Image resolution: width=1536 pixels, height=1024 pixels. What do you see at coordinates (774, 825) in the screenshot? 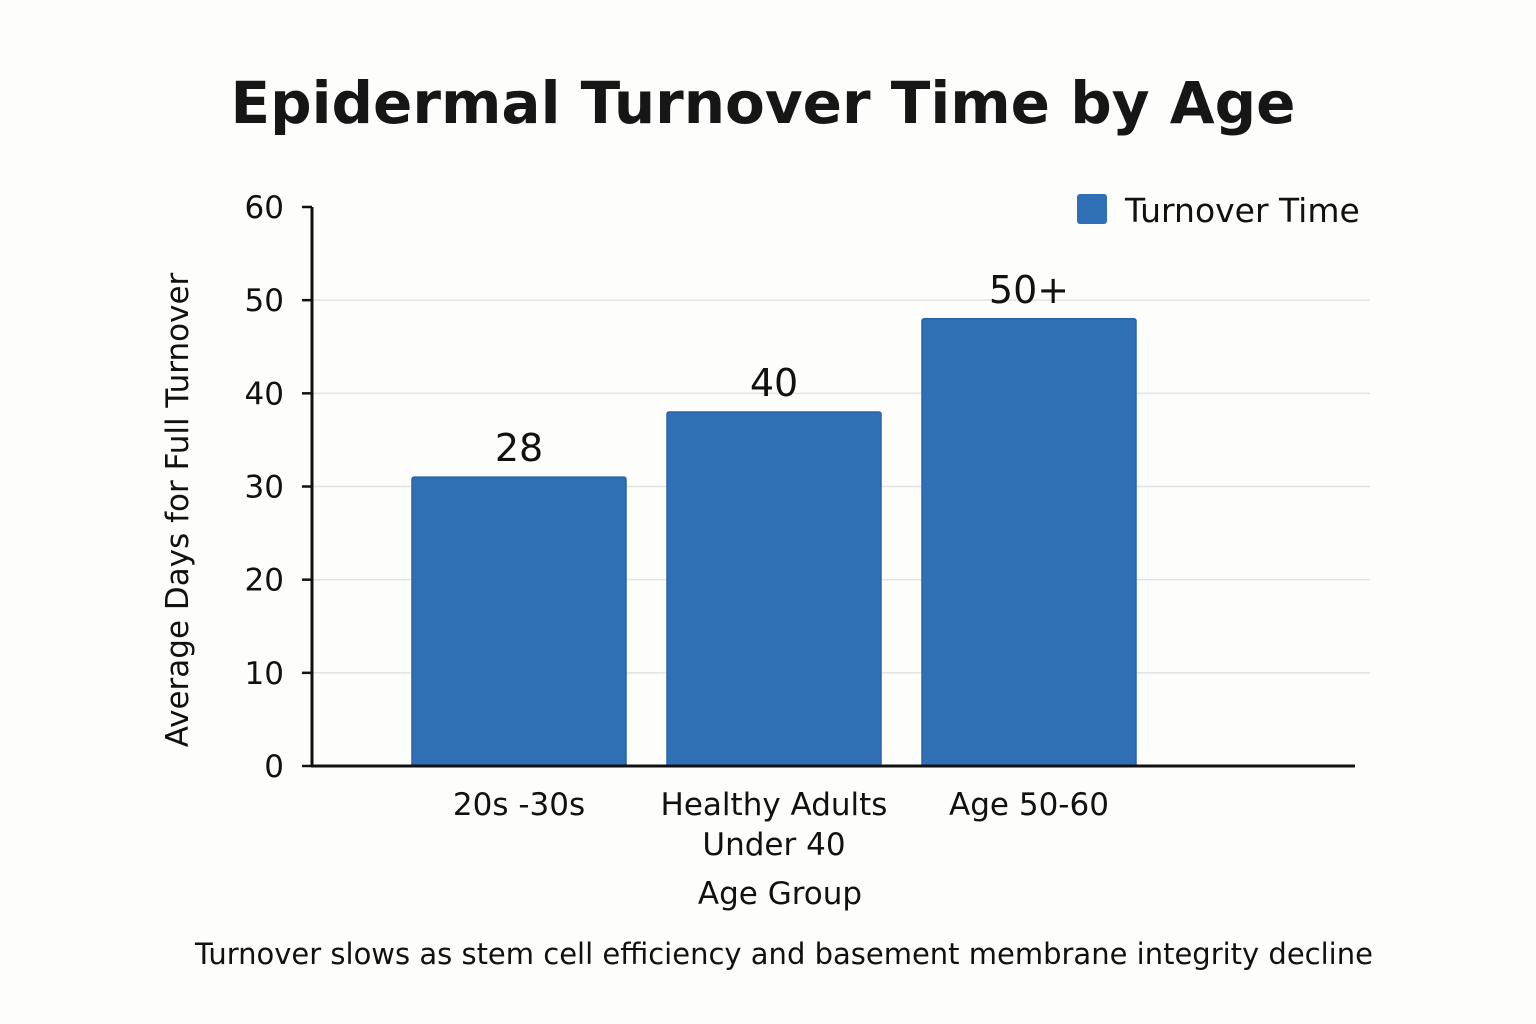
I see `x-category-label: Healthy Adults Under 40` at bounding box center [774, 825].